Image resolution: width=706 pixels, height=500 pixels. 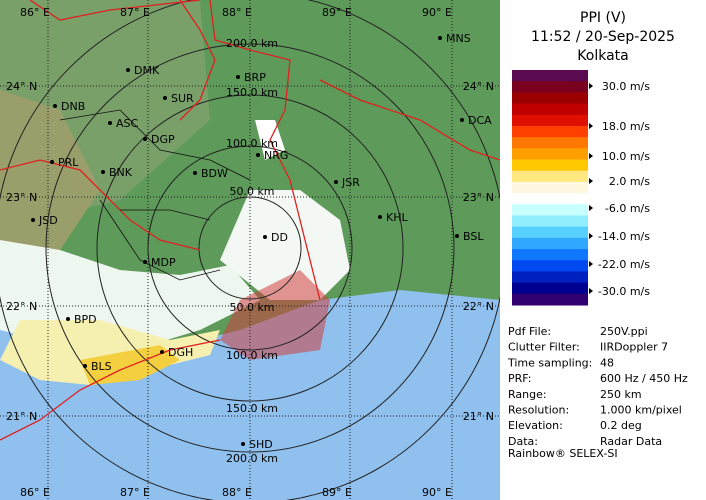 What do you see at coordinates (603, 37) in the screenshot?
I see `panel-time: 11:52 / 20-Sep-2025` at bounding box center [603, 37].